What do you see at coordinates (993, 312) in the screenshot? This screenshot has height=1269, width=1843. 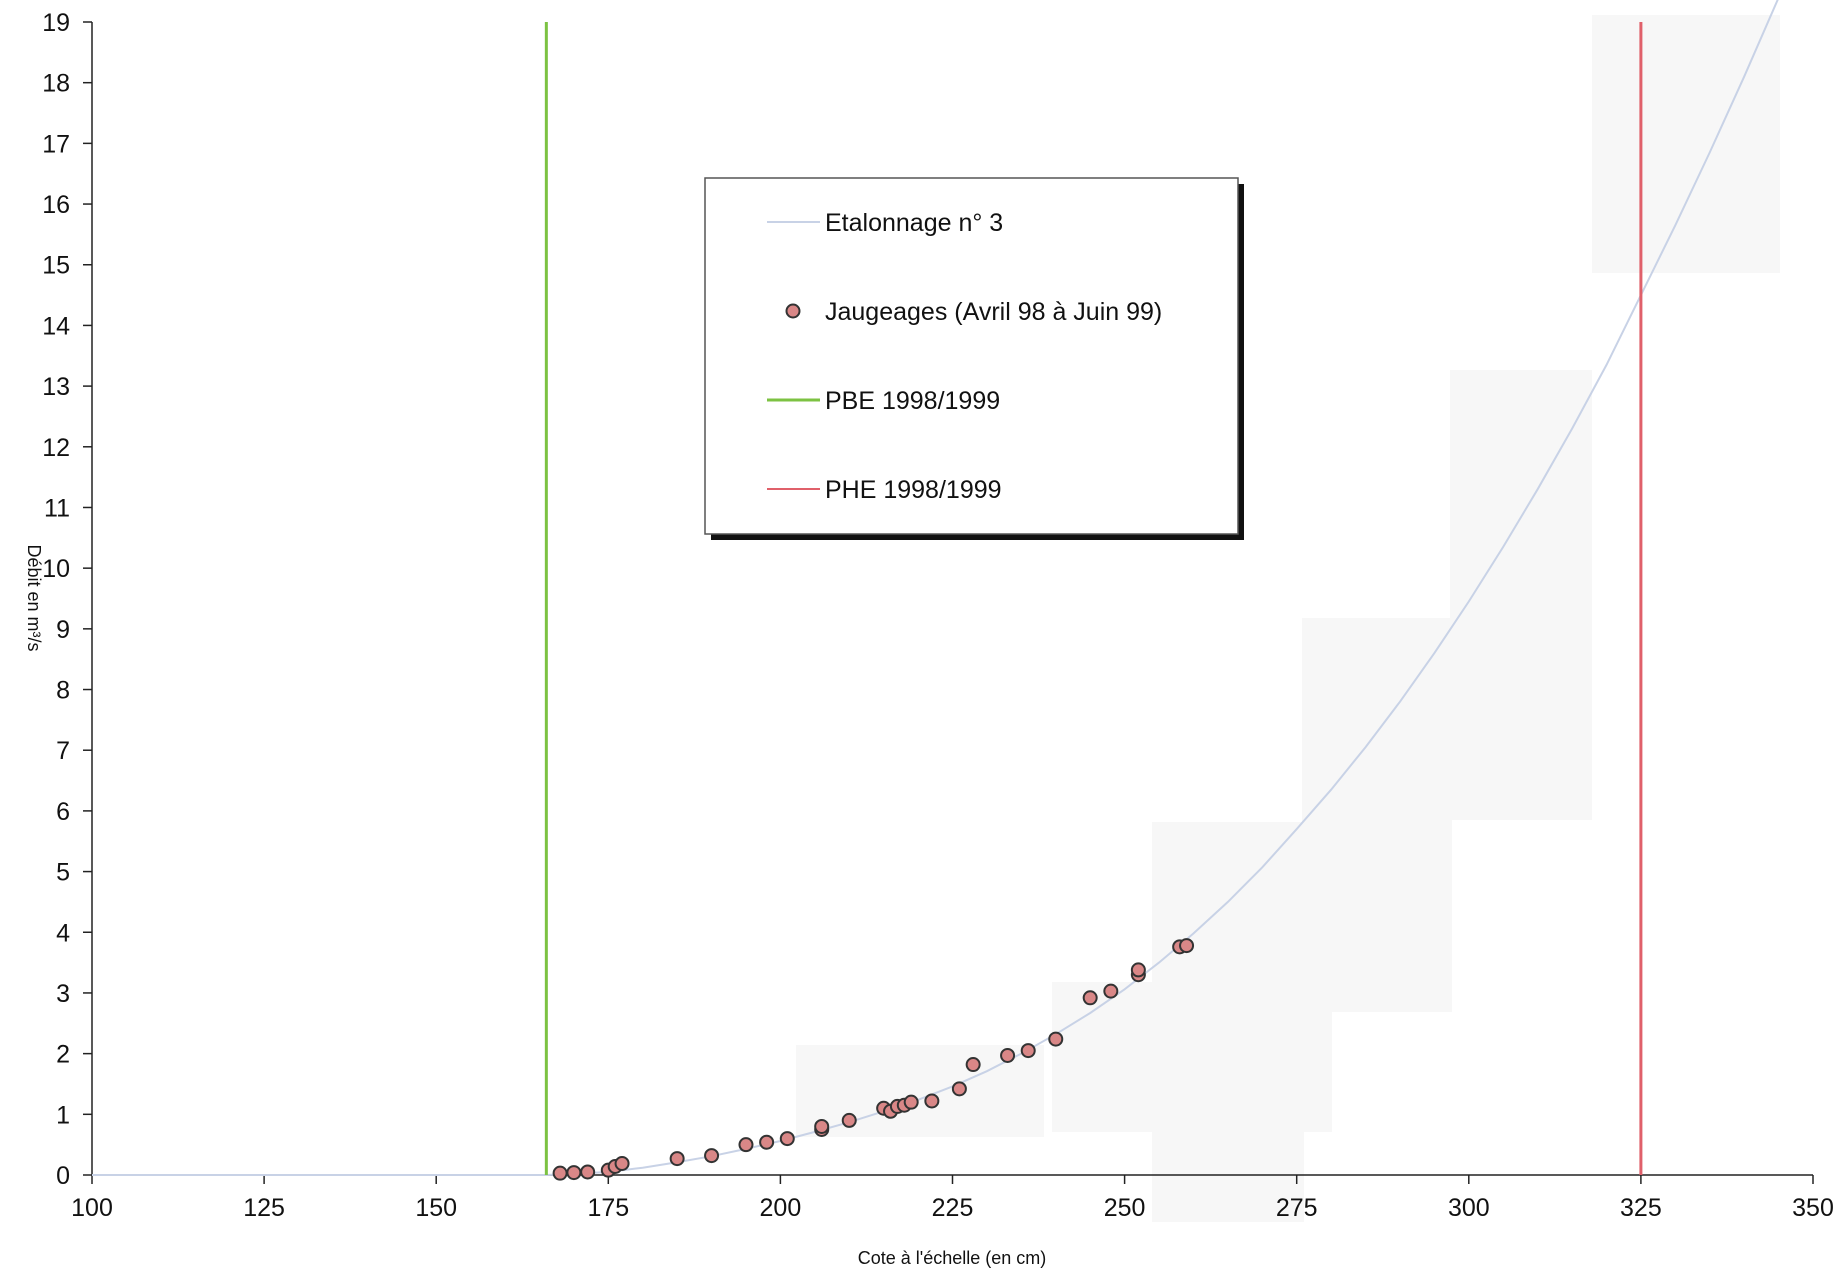 I see `legend-label: Jaugeages (Avril 98 à Juin 99)` at bounding box center [993, 312].